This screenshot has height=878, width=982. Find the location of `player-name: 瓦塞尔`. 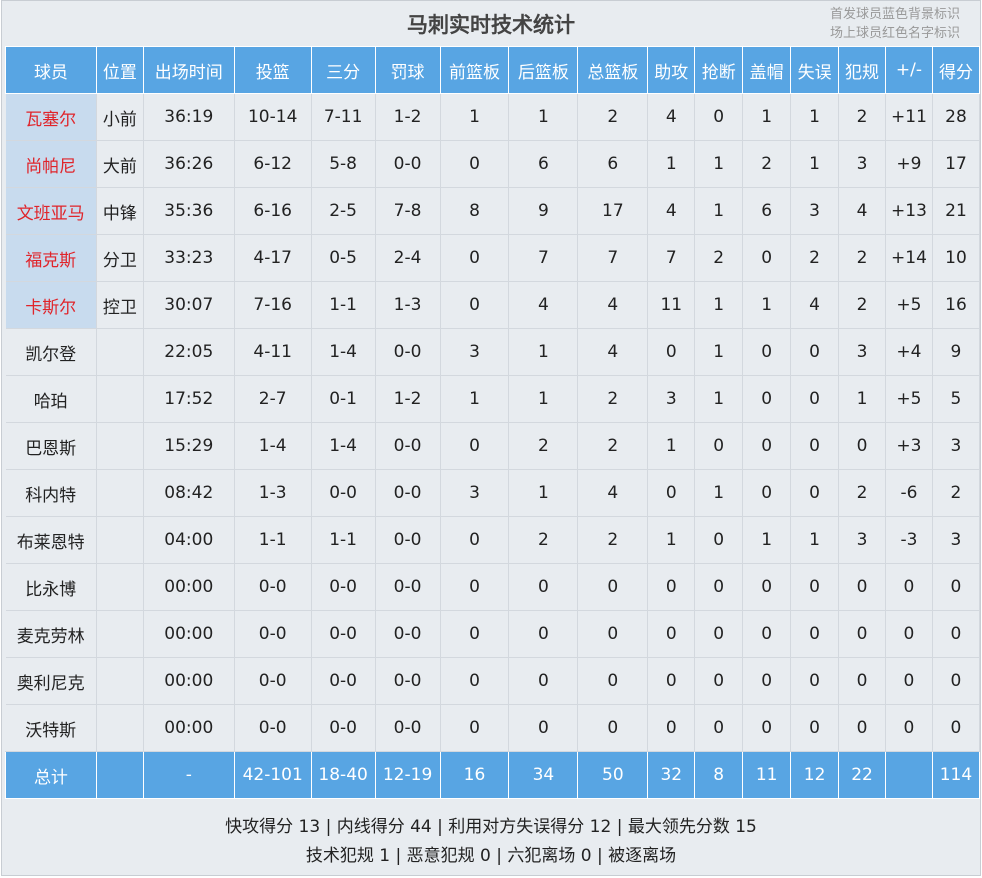

player-name: 瓦塞尔 is located at coordinates (51, 117).